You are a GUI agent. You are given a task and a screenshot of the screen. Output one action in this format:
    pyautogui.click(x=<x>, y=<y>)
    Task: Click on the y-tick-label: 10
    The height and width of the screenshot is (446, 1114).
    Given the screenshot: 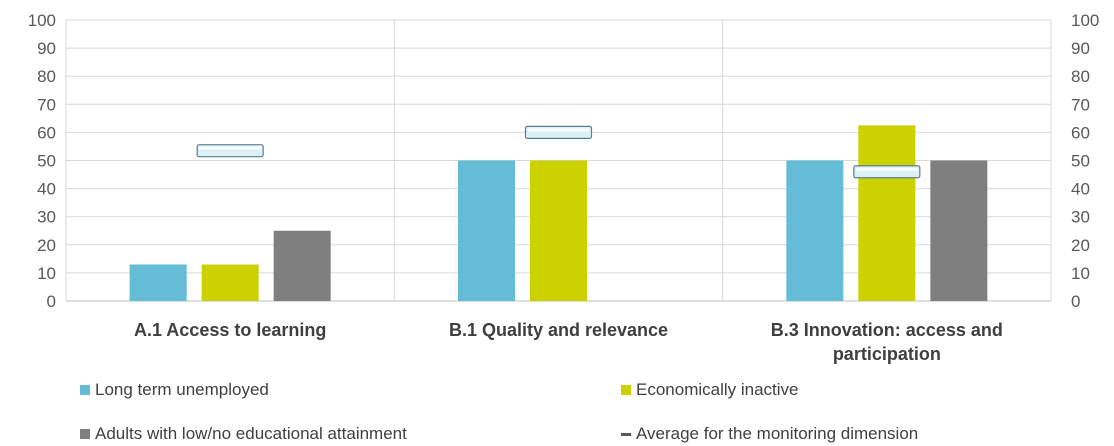 What is the action you would take?
    pyautogui.click(x=46, y=273)
    